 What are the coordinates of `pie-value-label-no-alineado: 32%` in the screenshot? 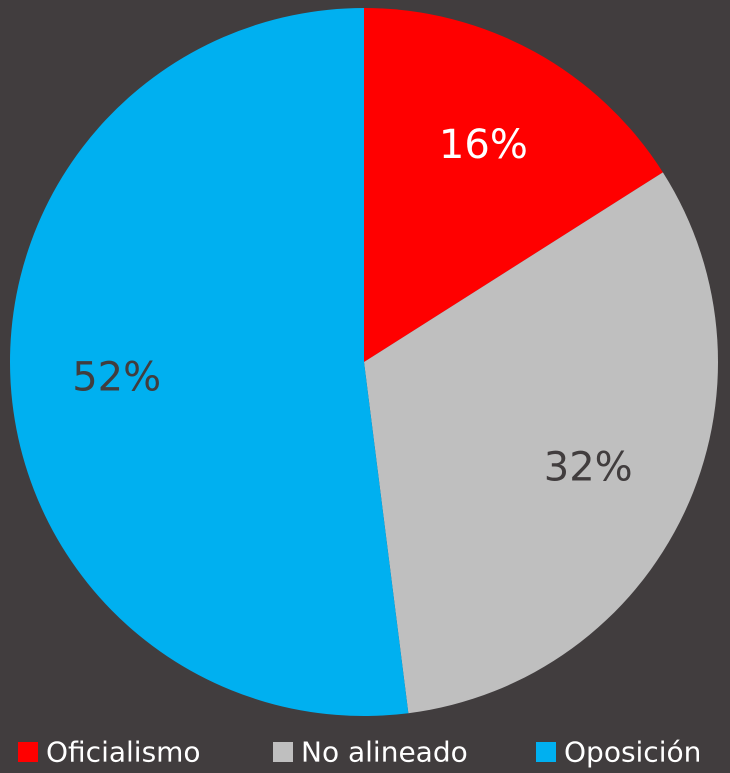 It's located at (588, 468).